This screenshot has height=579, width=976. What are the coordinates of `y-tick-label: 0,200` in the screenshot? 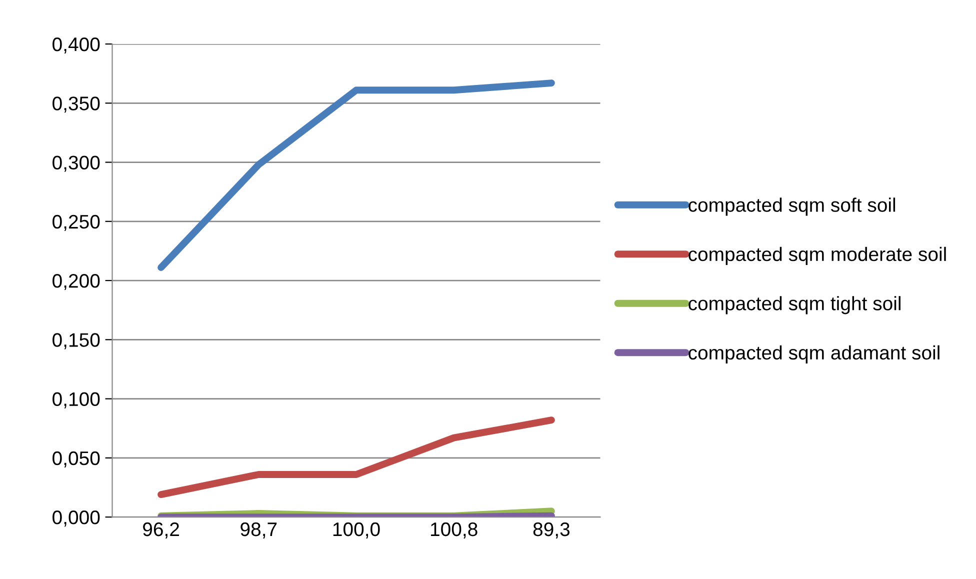 It's located at (76, 282).